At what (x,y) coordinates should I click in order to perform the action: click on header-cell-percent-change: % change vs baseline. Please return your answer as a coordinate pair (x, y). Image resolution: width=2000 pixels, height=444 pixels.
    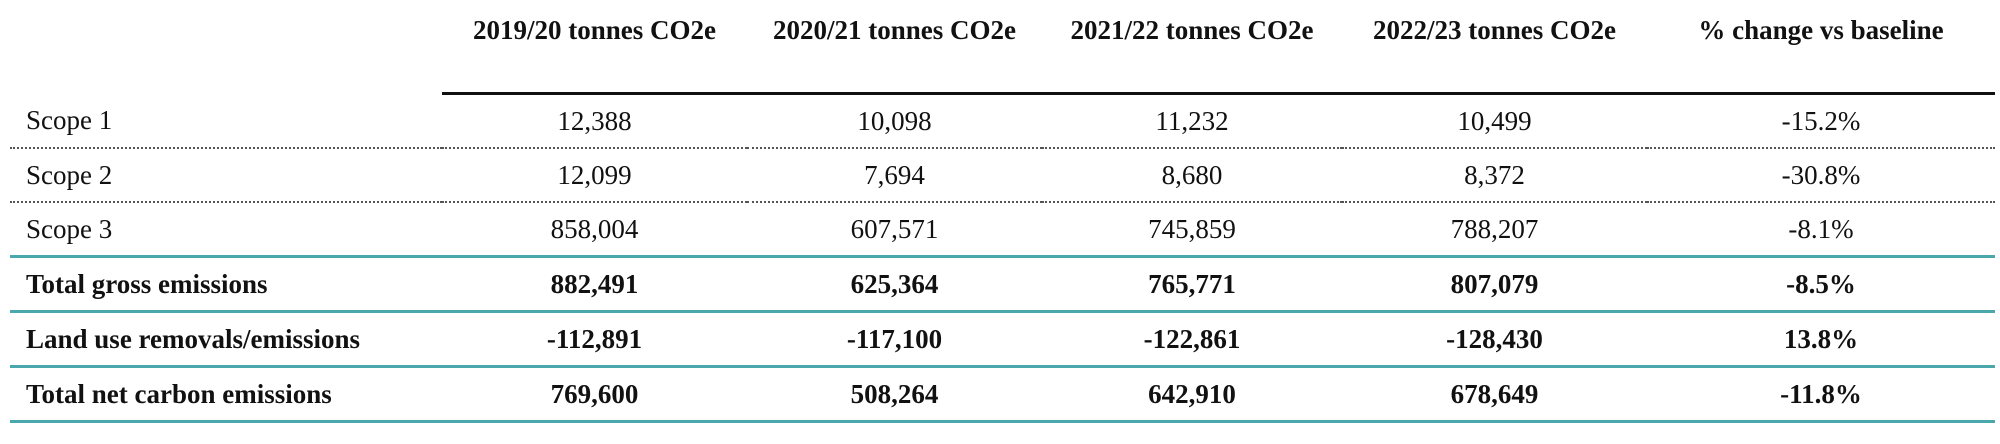
    Looking at the image, I should click on (1821, 51).